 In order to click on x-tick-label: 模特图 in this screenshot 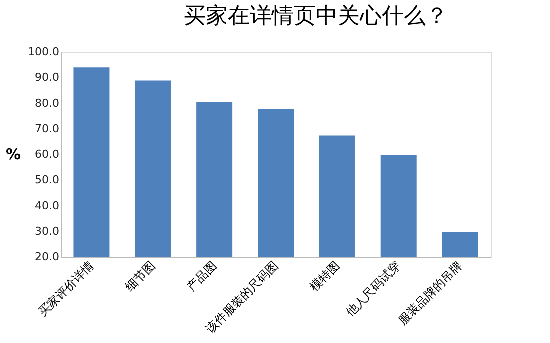, I will do `click(324, 276)`.